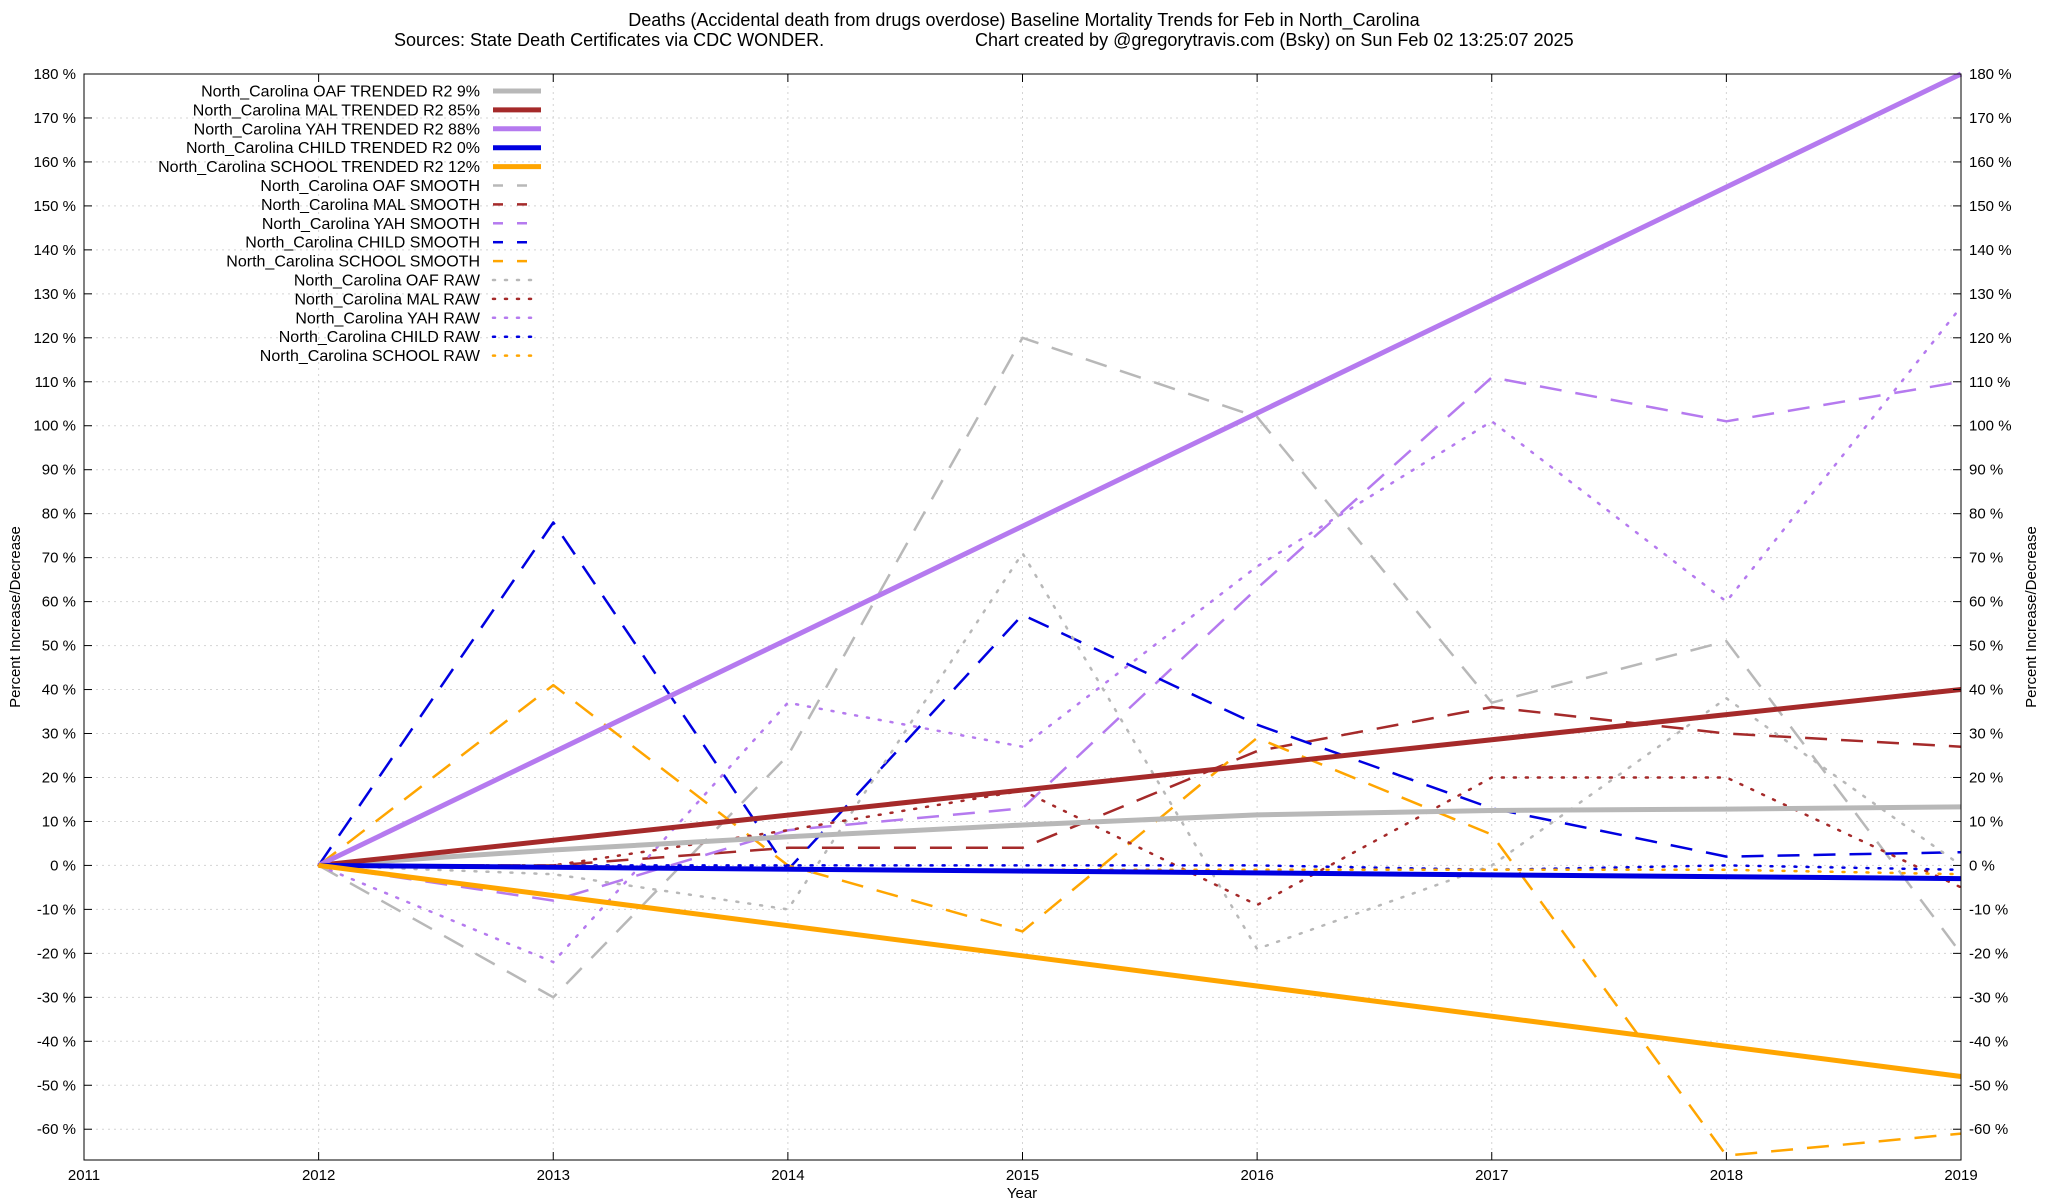  I want to click on legend-label: North_Carolina YAH RAW, so click(388, 318).